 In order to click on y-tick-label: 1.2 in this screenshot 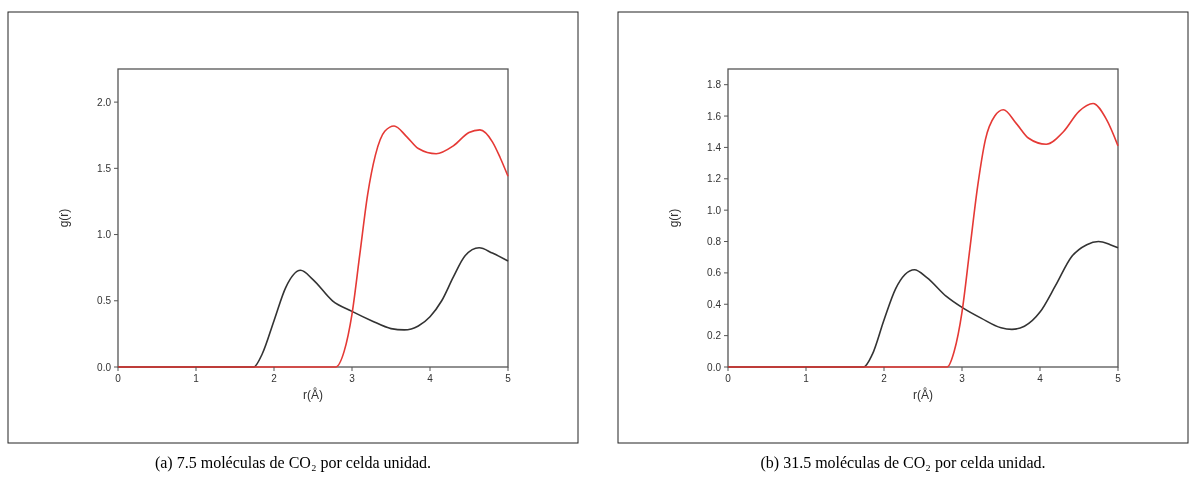, I will do `click(714, 179)`.